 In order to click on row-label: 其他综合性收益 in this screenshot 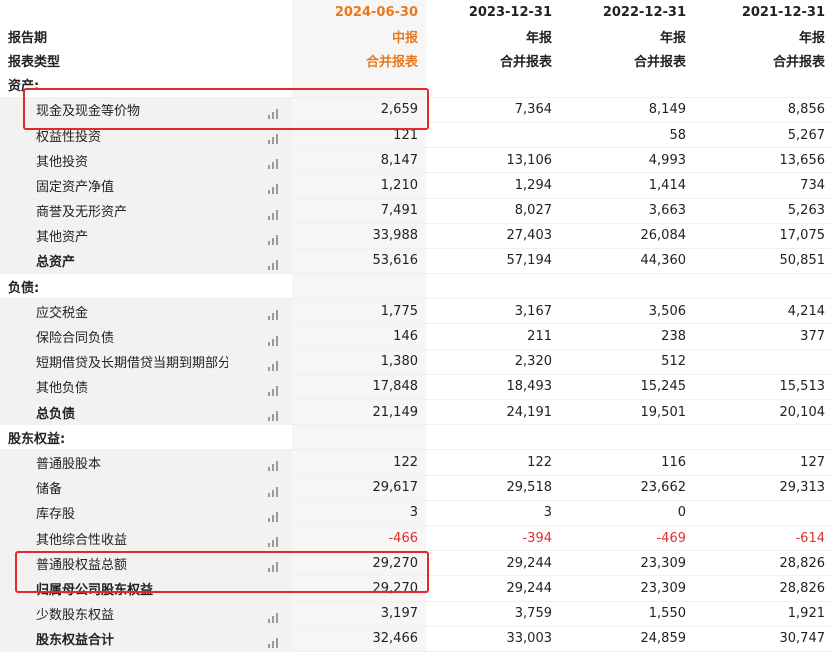, I will do `click(114, 538)`.